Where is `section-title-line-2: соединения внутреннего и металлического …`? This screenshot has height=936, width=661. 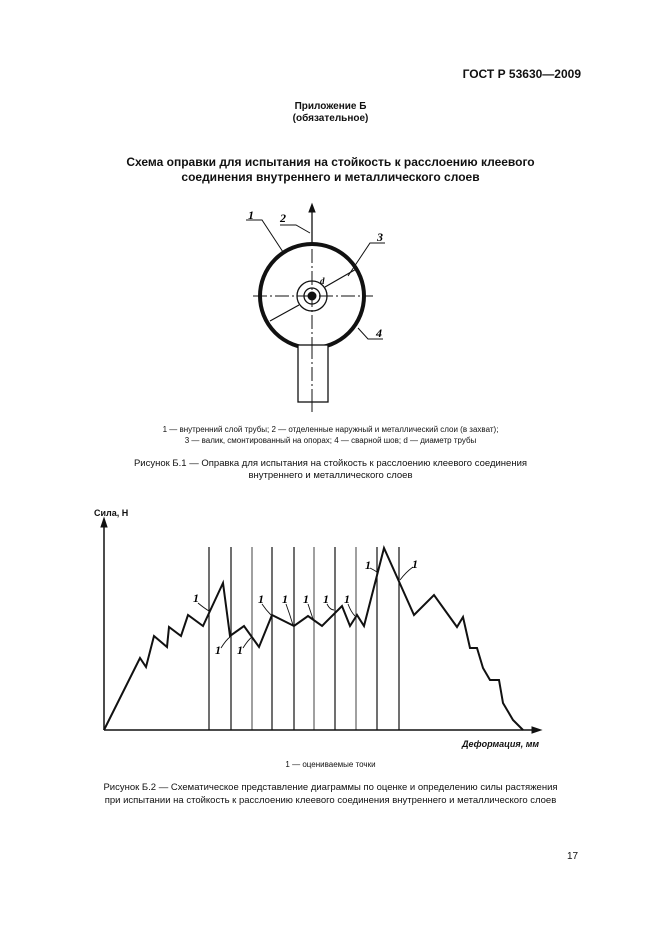
section-title-line-2: соединения внутреннего и металлического … is located at coordinates (330, 177).